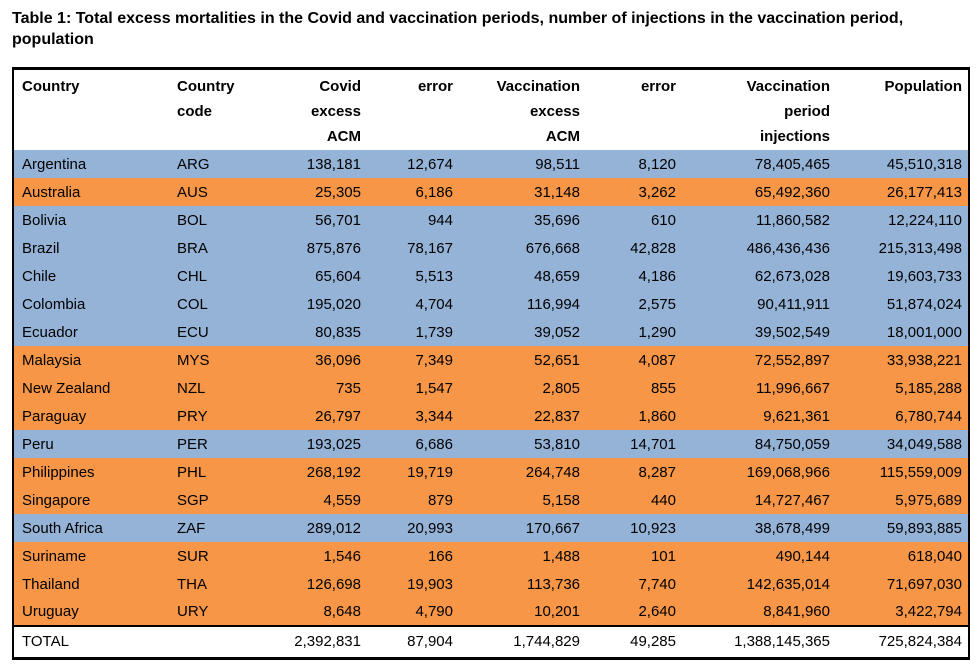  Describe the element at coordinates (333, 304) in the screenshot. I see `cell-covid-excess-acm: 195,020` at that location.